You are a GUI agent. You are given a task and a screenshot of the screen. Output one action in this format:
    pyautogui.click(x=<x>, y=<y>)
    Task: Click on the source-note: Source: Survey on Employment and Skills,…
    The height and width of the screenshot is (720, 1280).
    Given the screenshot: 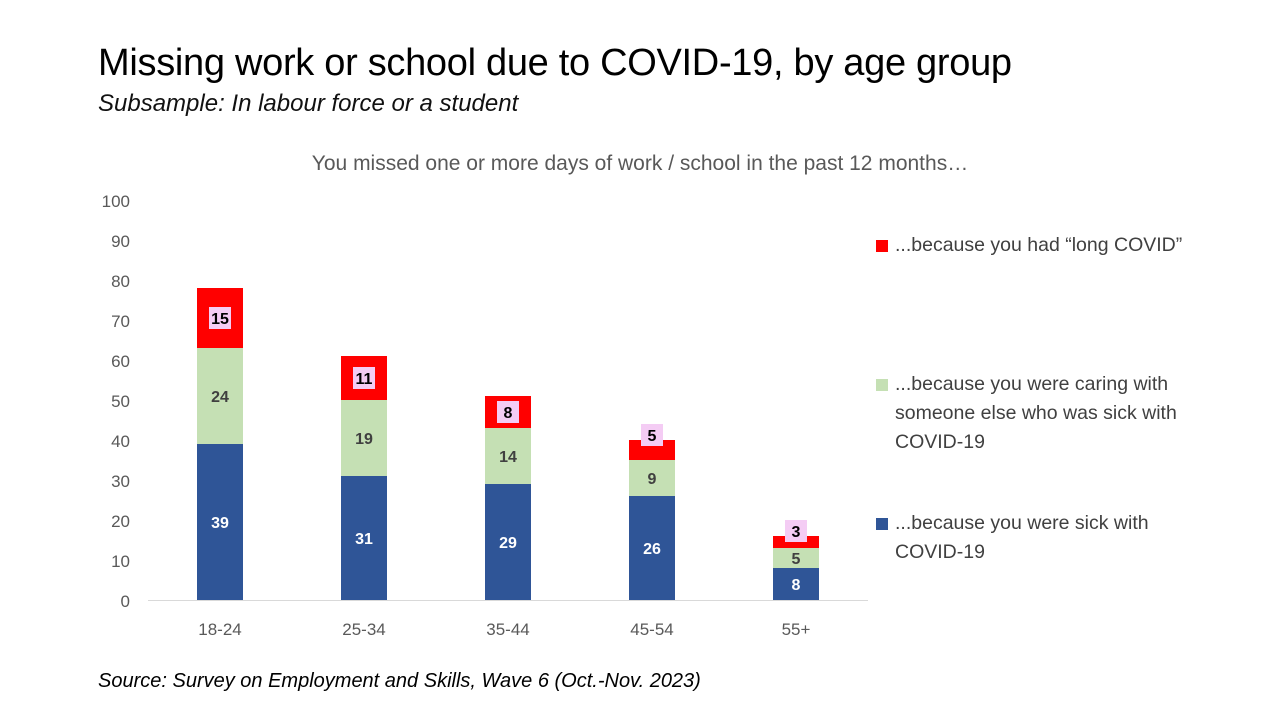 What is the action you would take?
    pyautogui.click(x=399, y=681)
    